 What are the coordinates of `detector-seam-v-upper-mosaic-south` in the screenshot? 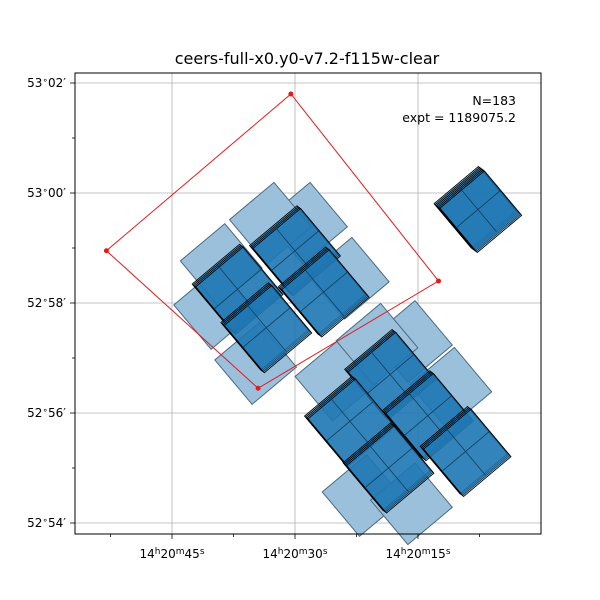 It's located at (266, 327).